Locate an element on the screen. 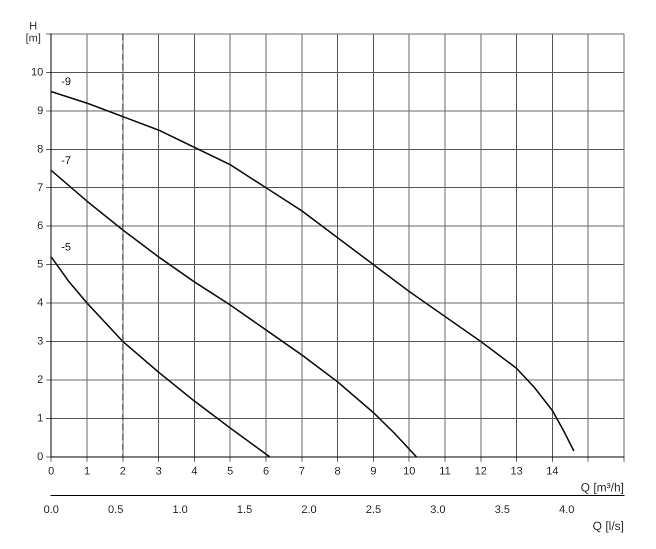 The height and width of the screenshot is (549, 656). y-tick-label: 3 is located at coordinates (40, 342).